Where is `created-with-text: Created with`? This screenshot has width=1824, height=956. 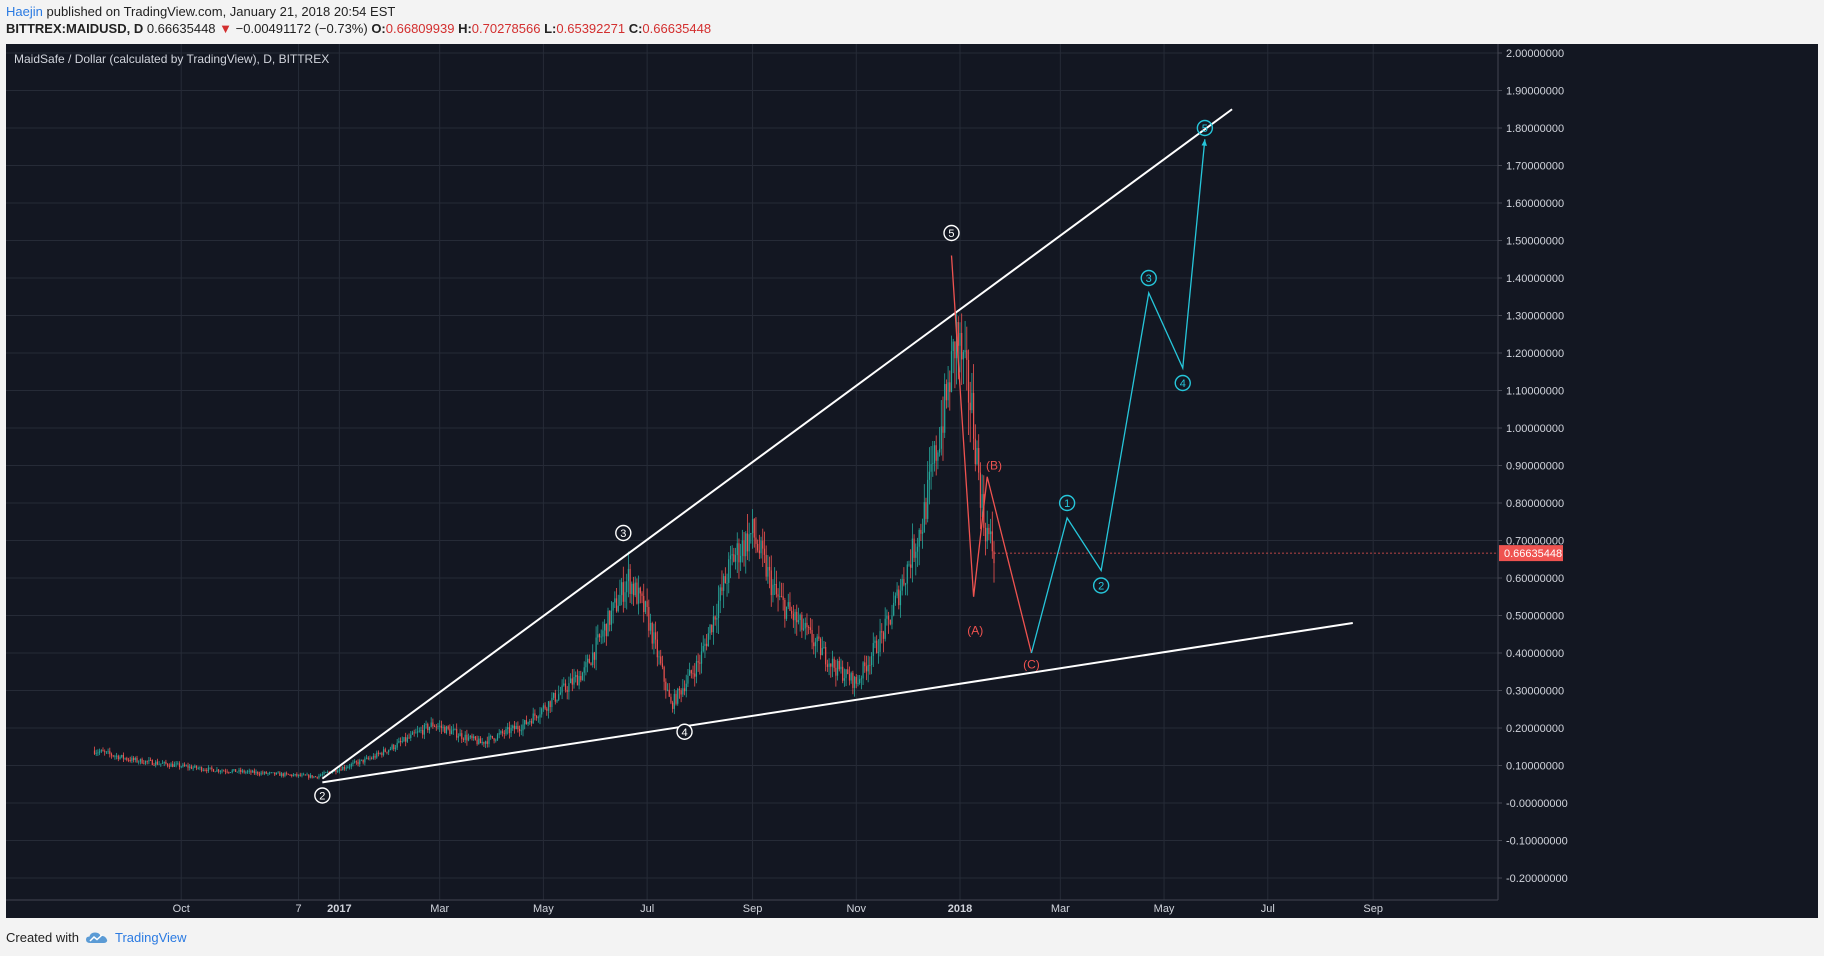
created-with-text: Created with is located at coordinates (42, 937).